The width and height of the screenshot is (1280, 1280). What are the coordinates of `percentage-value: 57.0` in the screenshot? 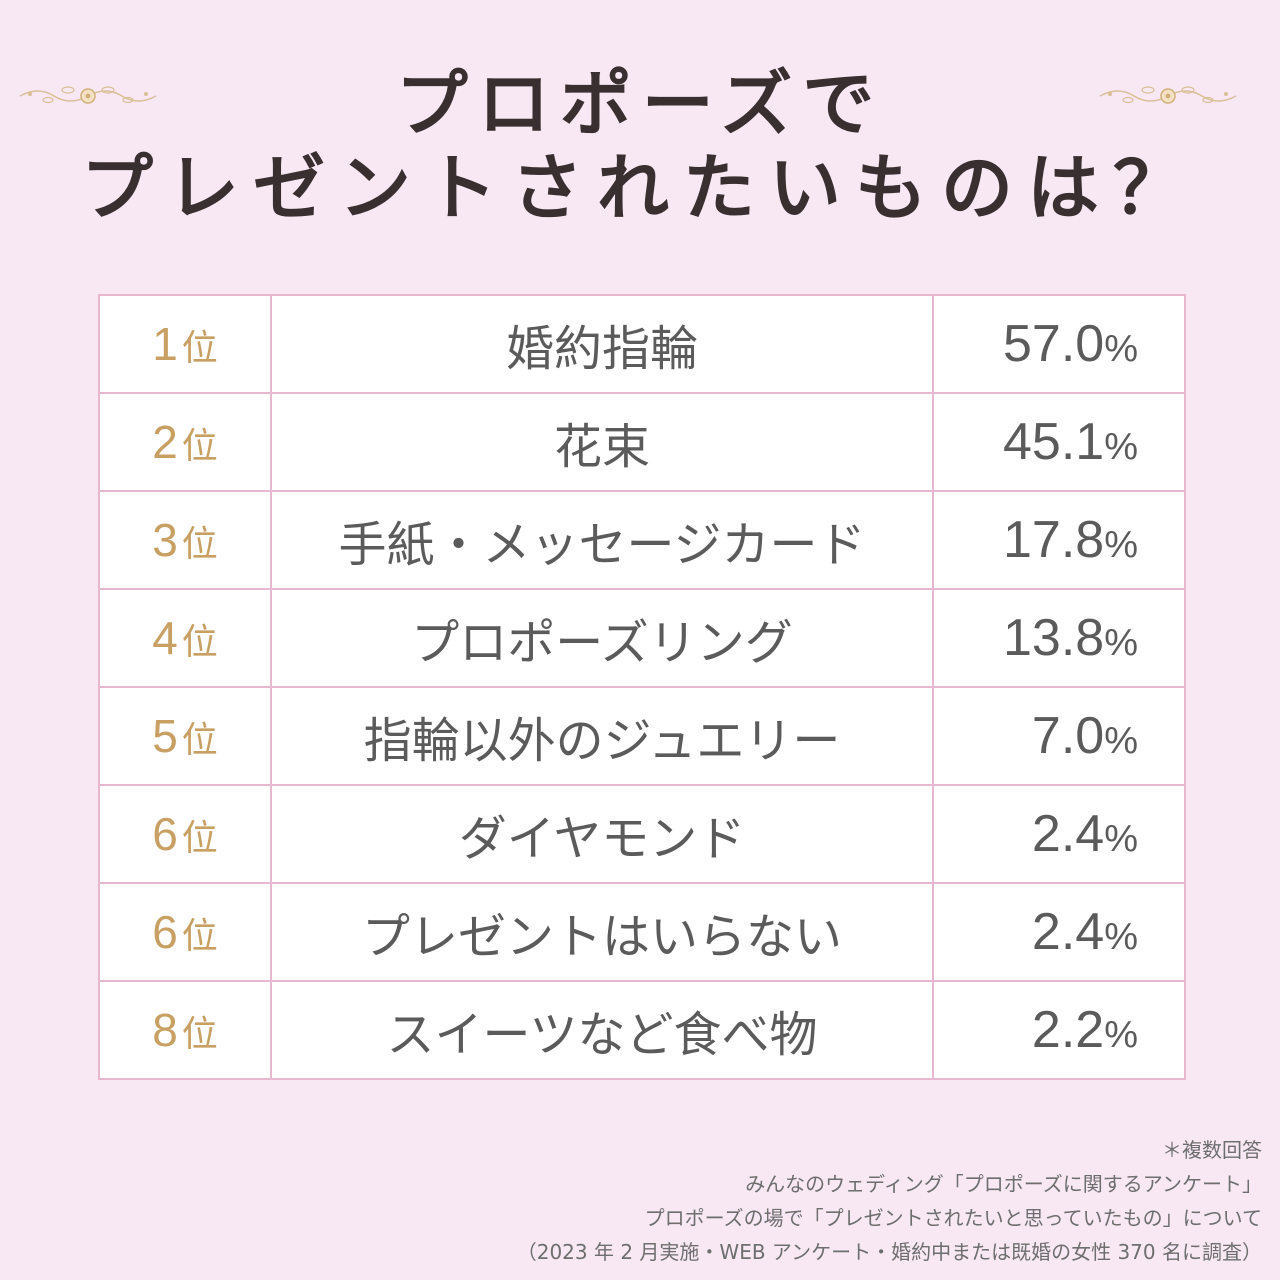 It's located at (1053, 344).